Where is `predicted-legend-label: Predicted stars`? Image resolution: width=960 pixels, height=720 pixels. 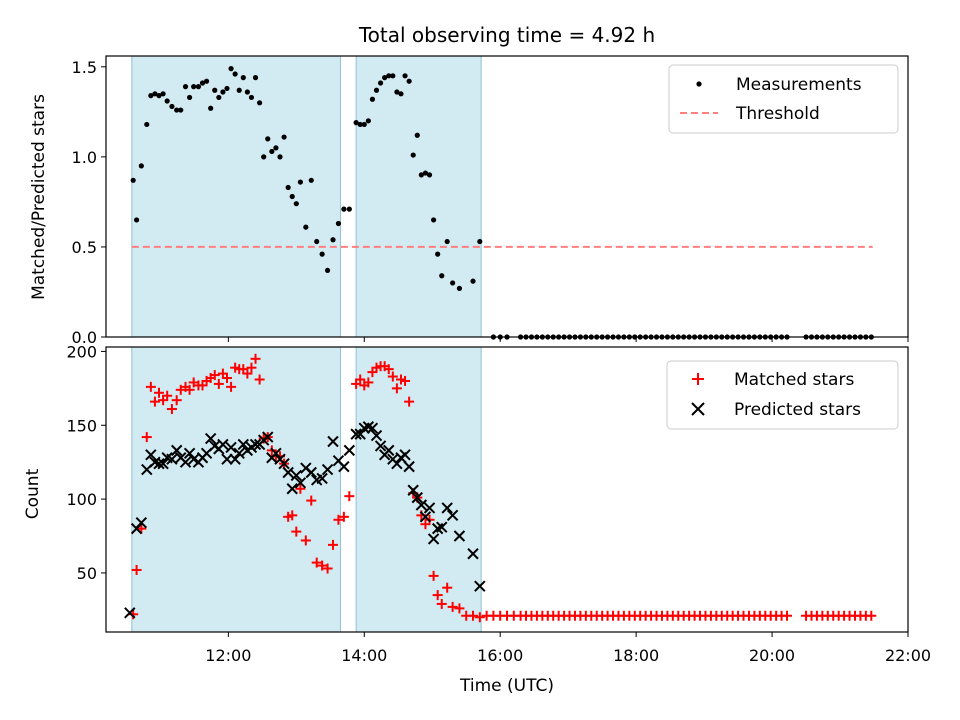 predicted-legend-label: Predicted stars is located at coordinates (797, 410).